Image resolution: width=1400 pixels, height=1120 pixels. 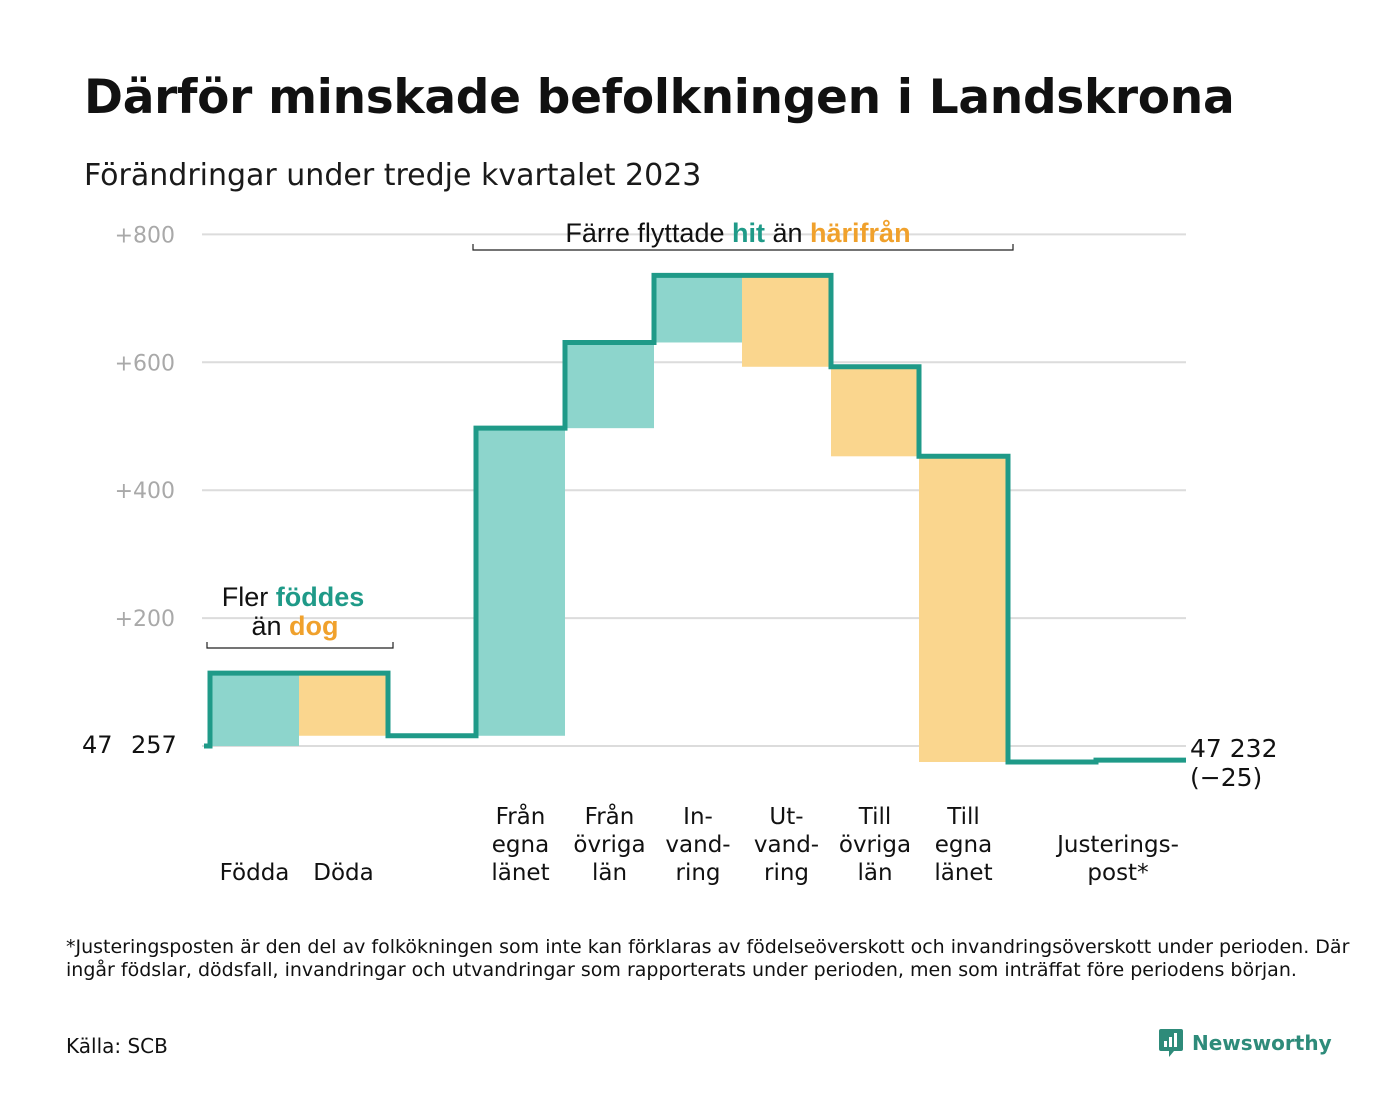 What do you see at coordinates (1117, 845) in the screenshot?
I see `category-label: Justerings-` at bounding box center [1117, 845].